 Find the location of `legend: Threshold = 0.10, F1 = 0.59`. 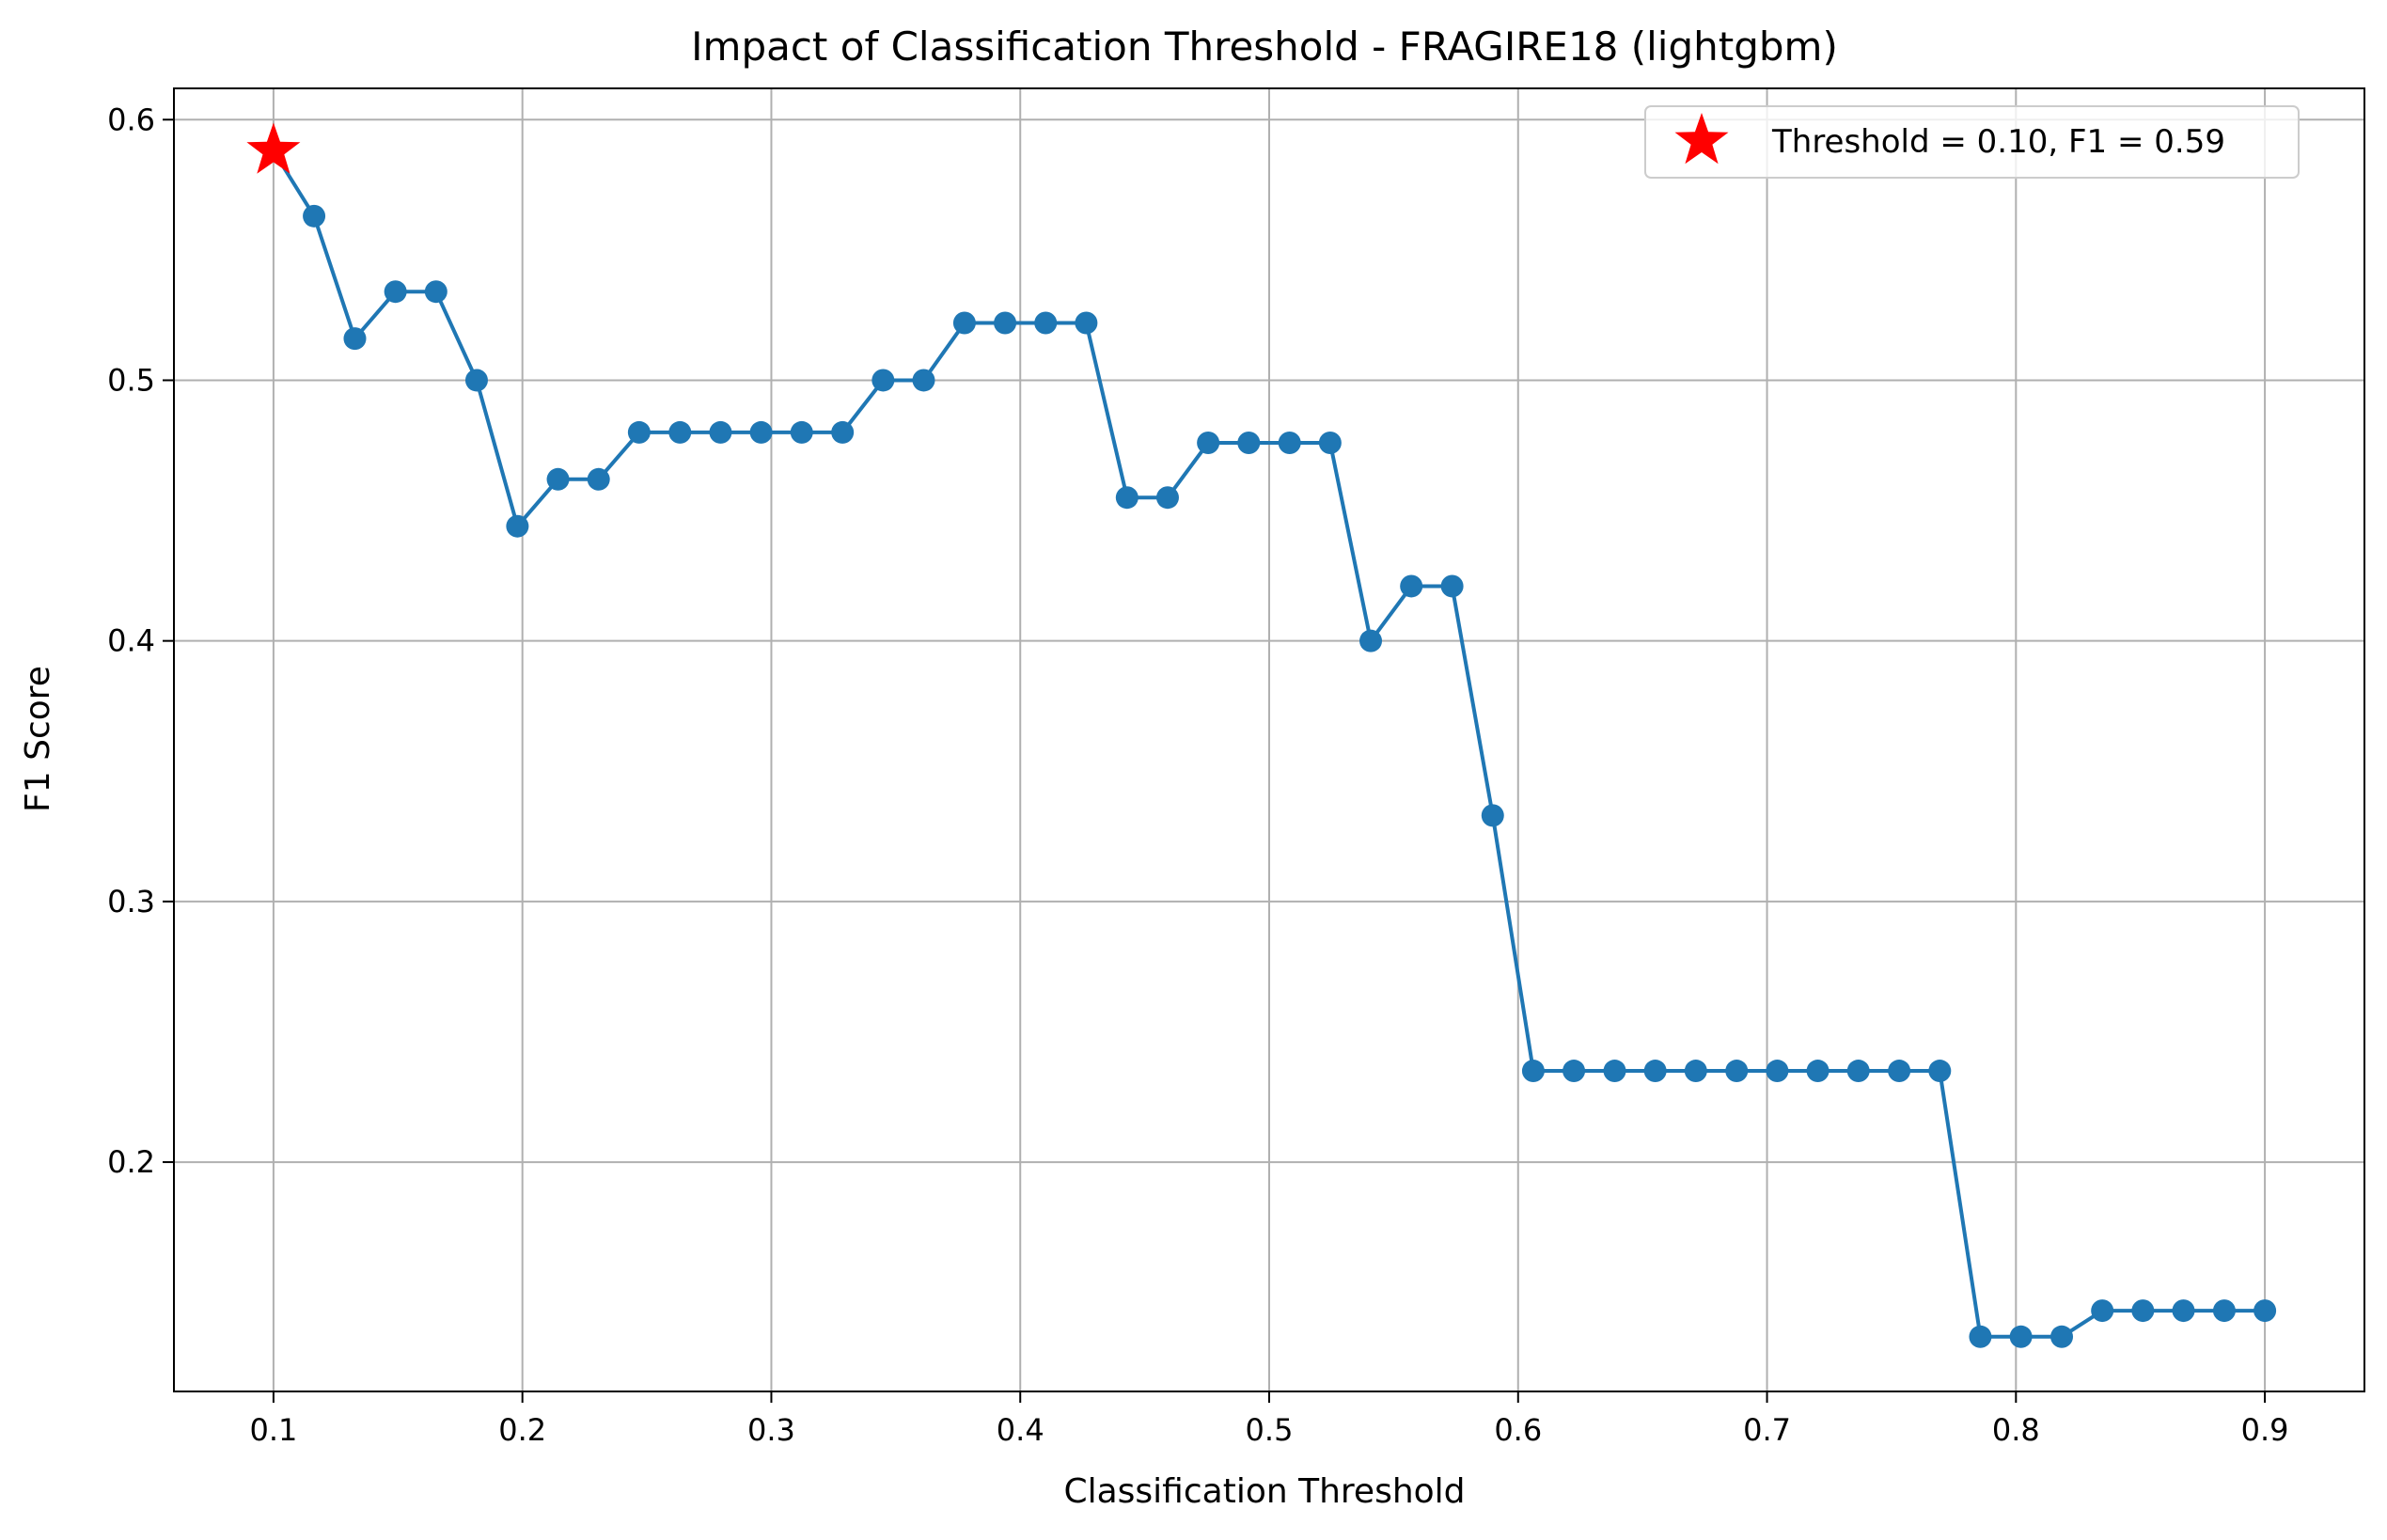

legend: Threshold = 0.10, F1 = 0.59 is located at coordinates (1972, 142).